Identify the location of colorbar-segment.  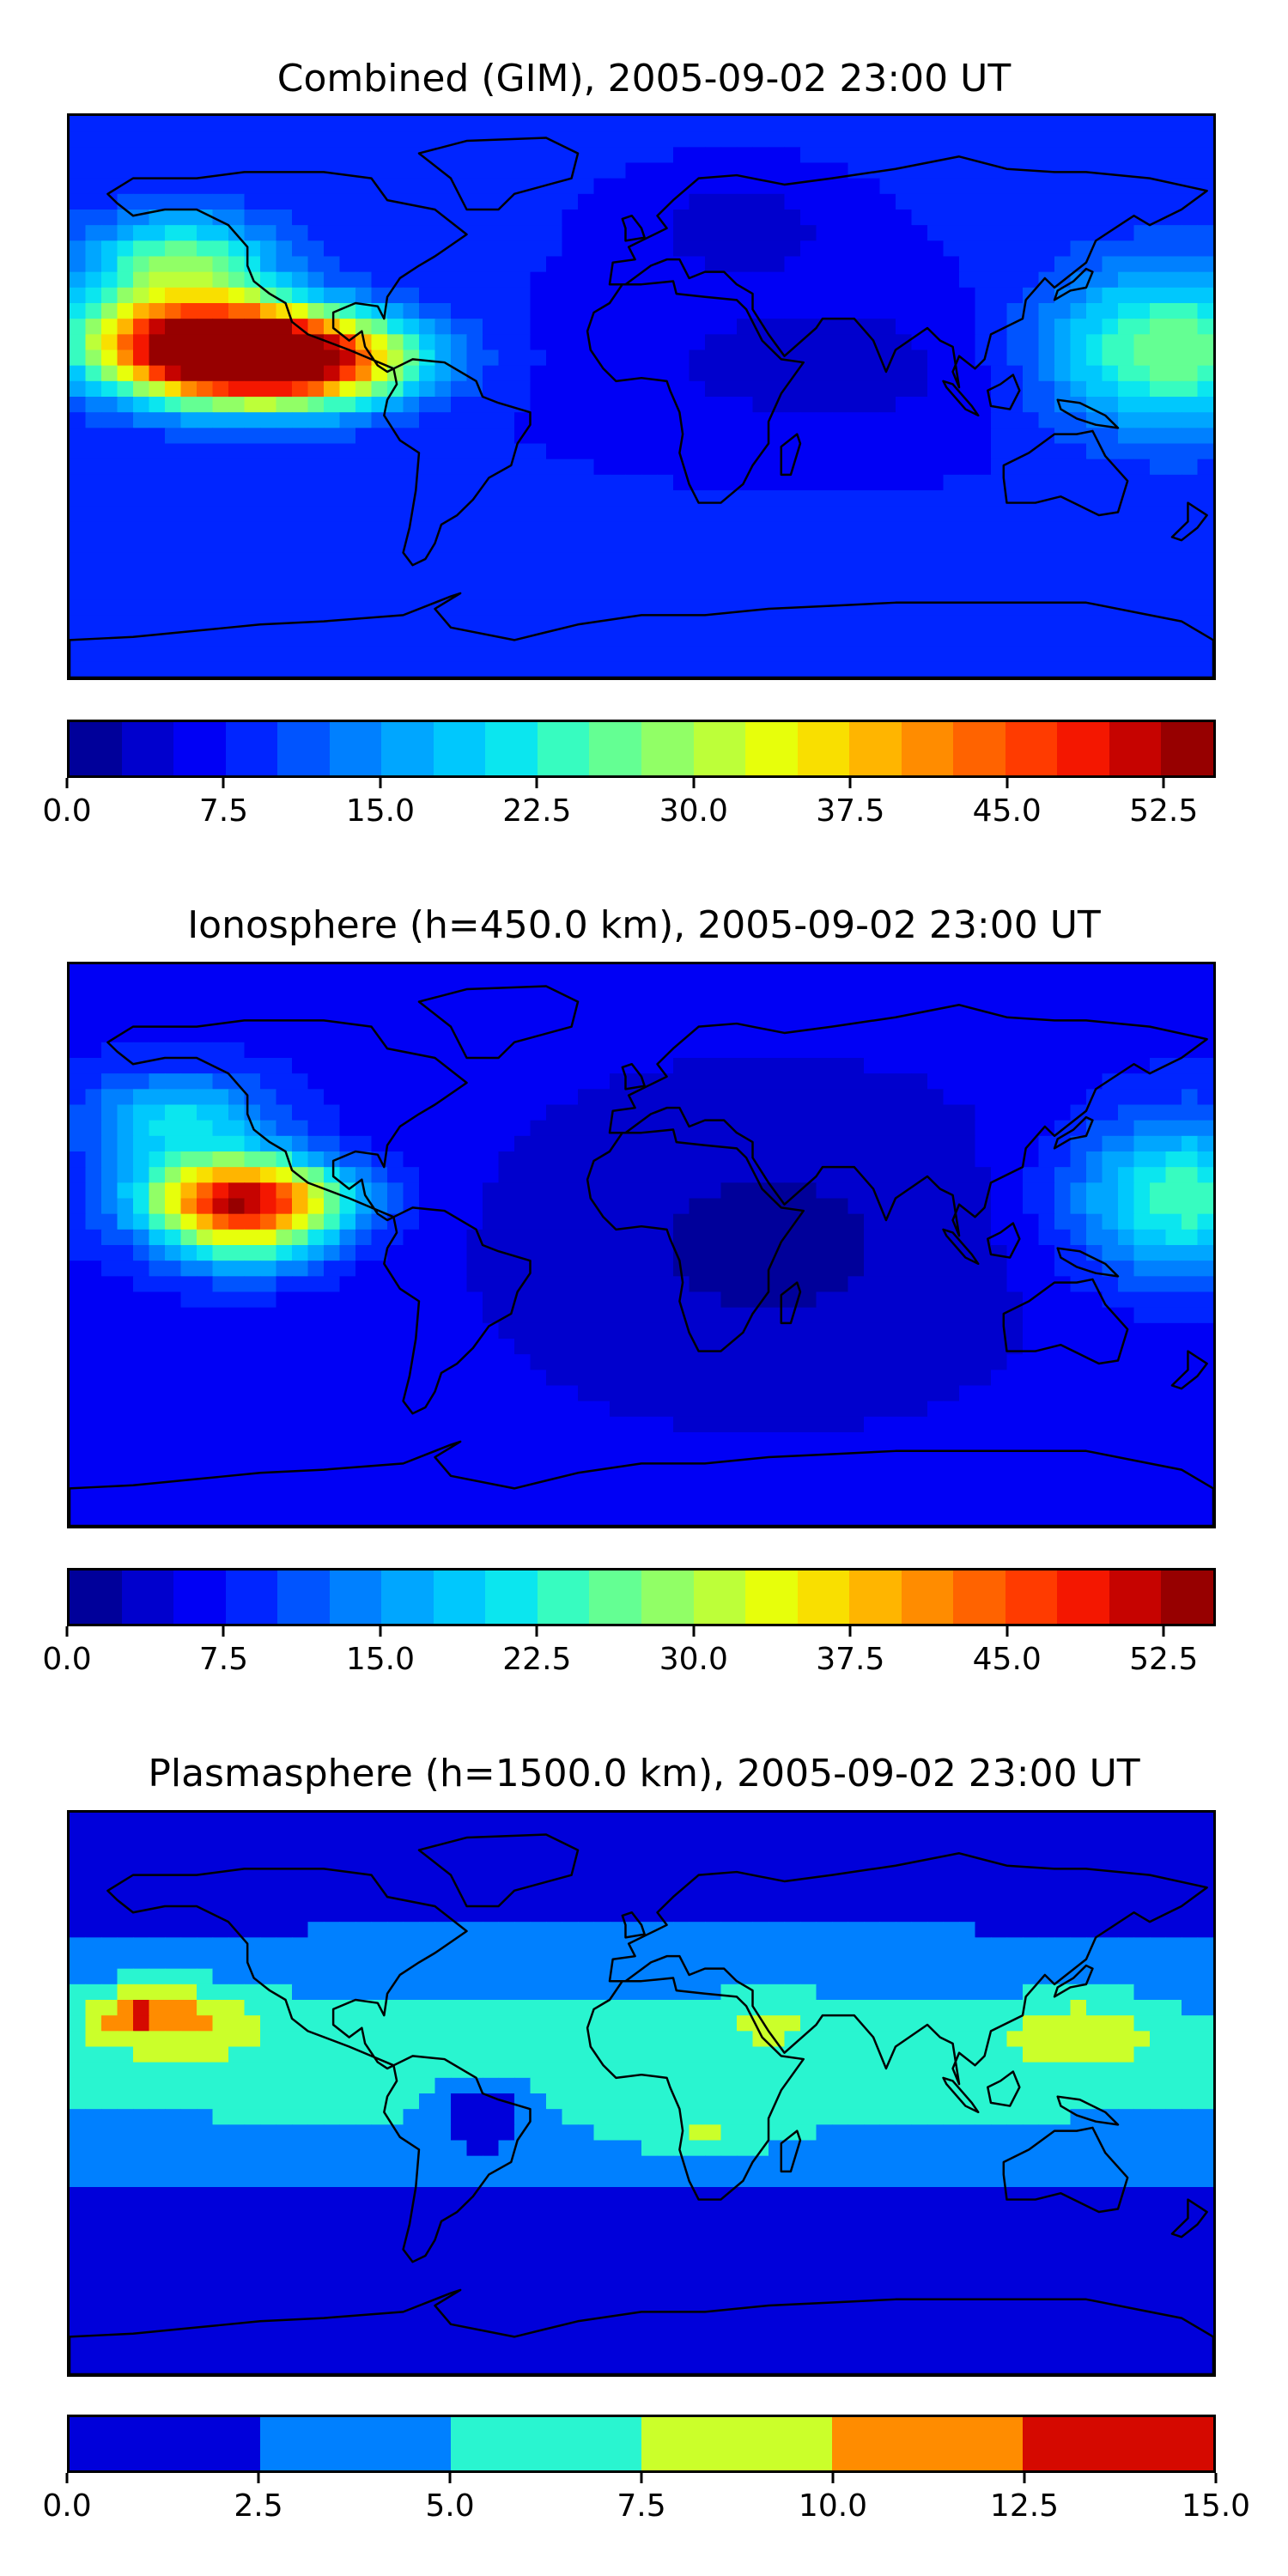
(771, 748).